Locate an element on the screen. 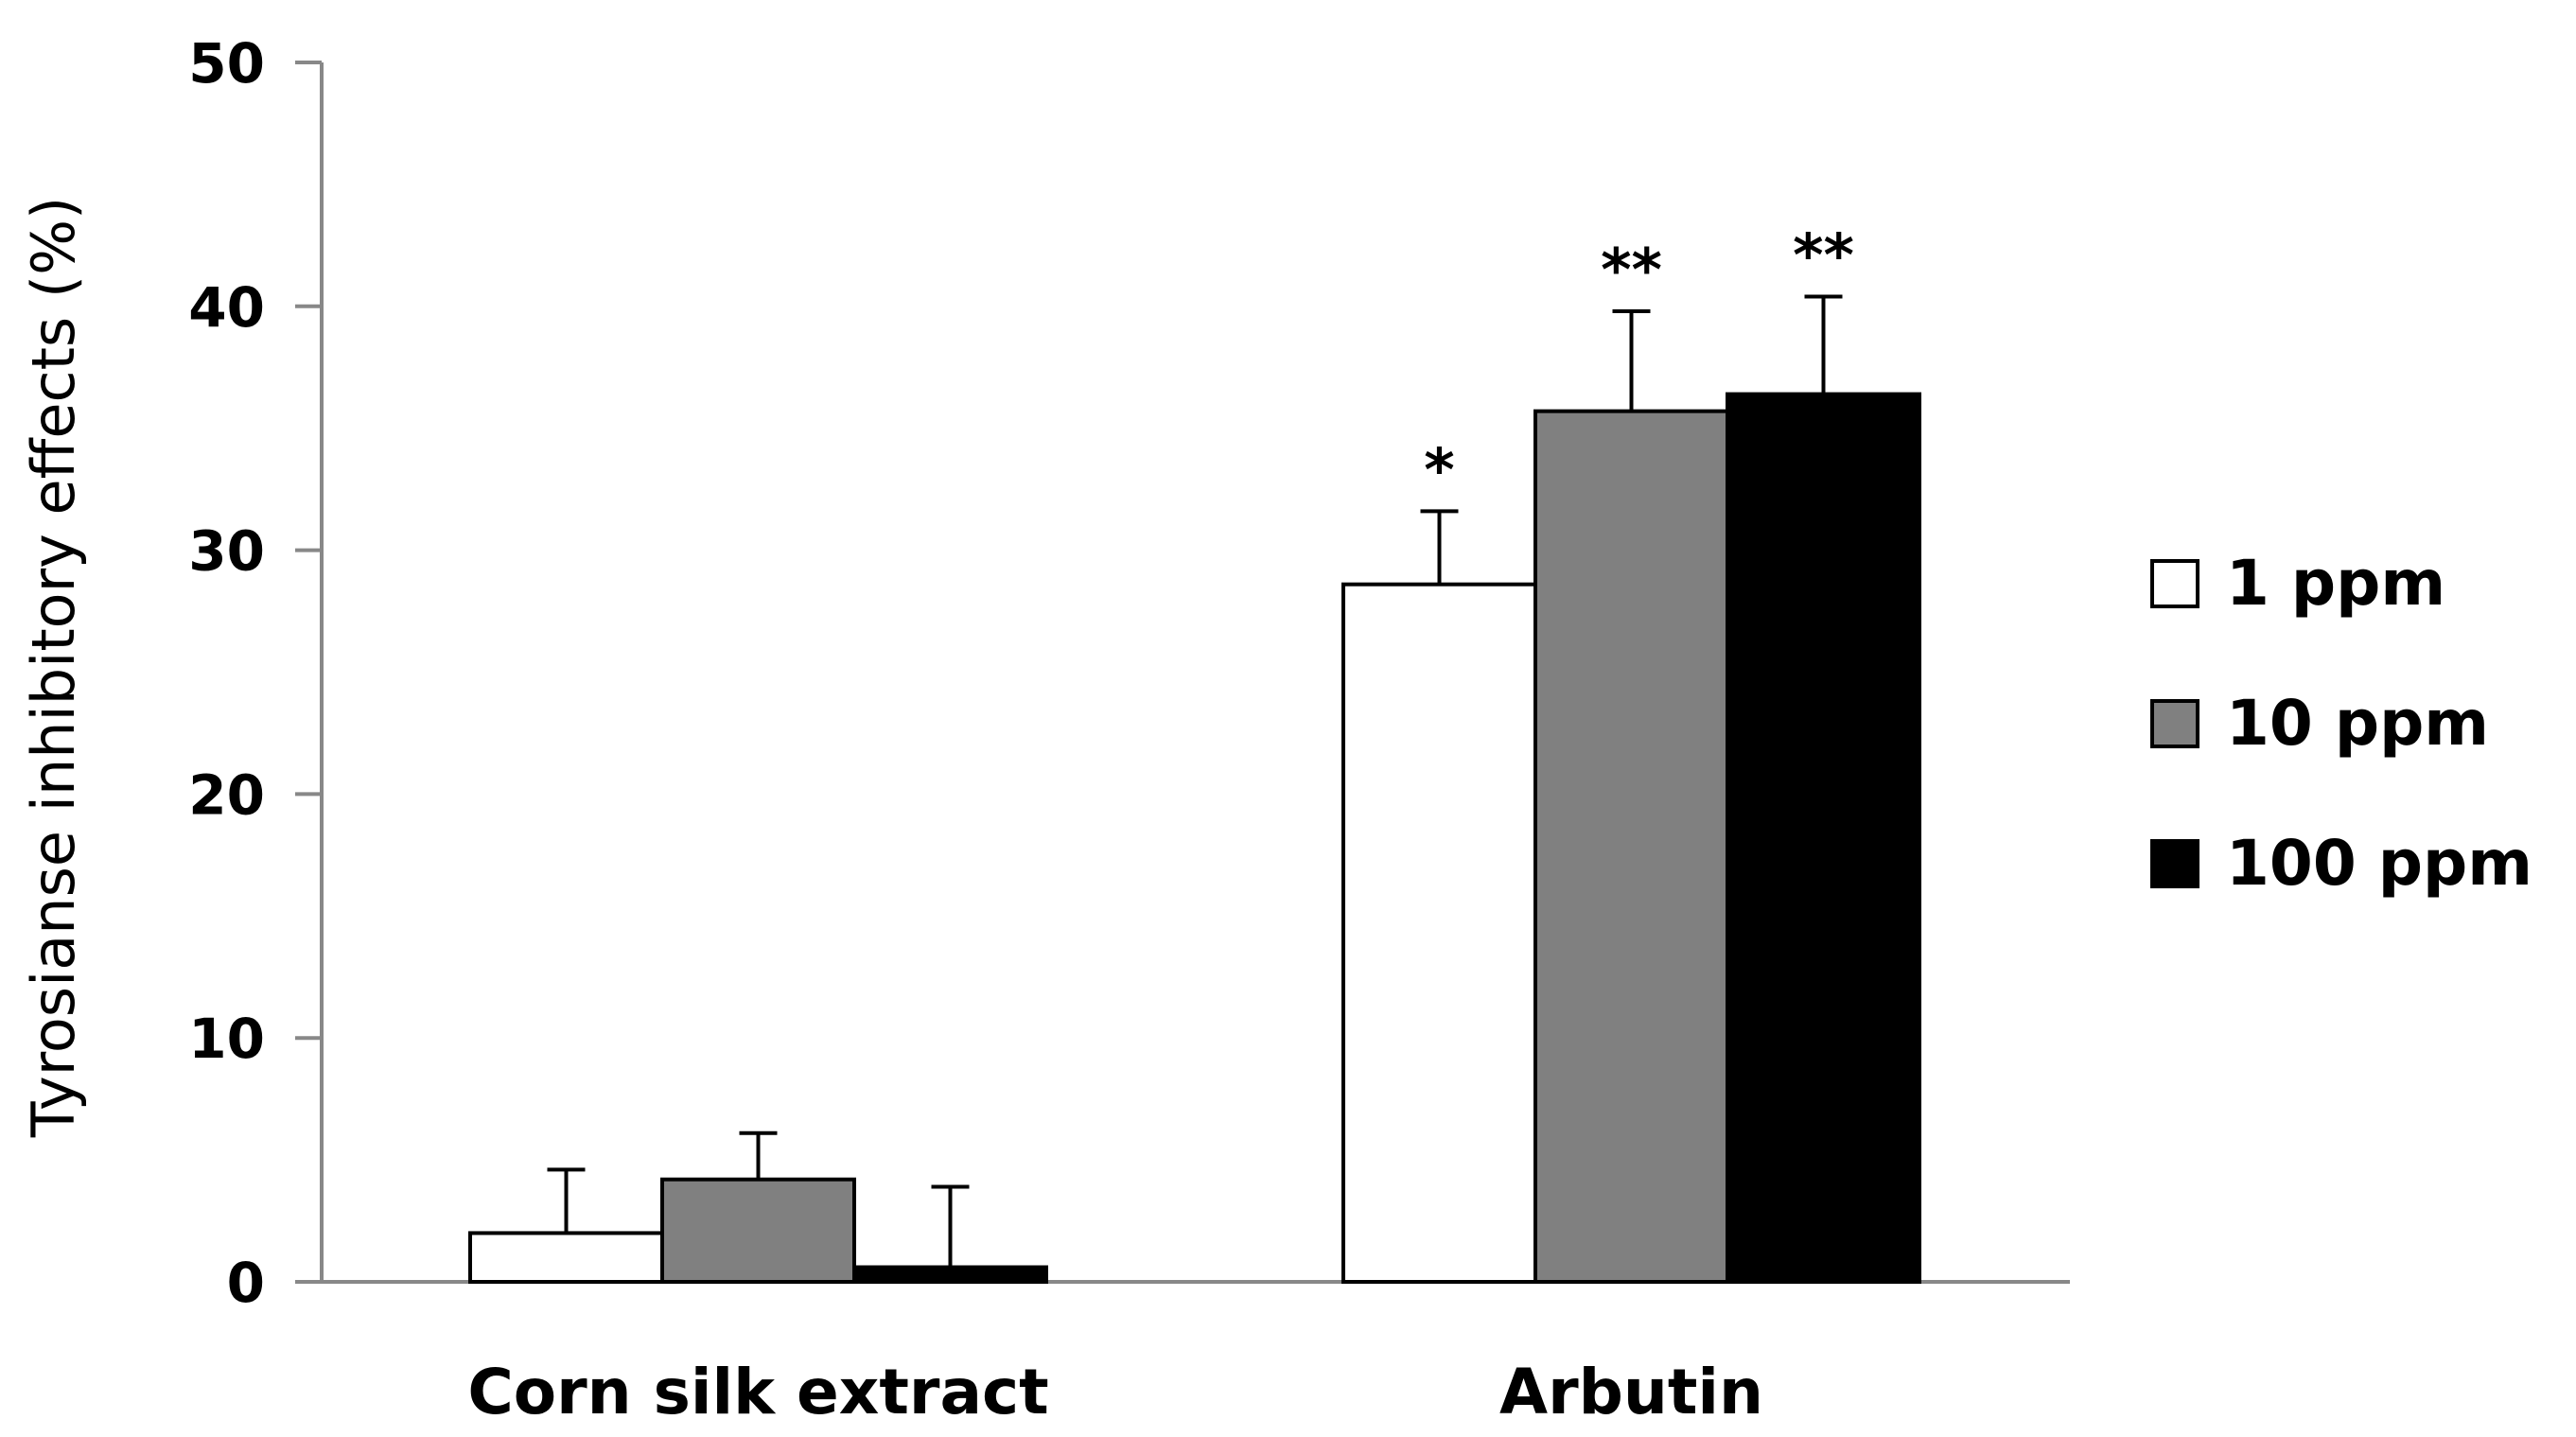  y-ticks: 0 10 20 30 40 50 is located at coordinates (255, 673).